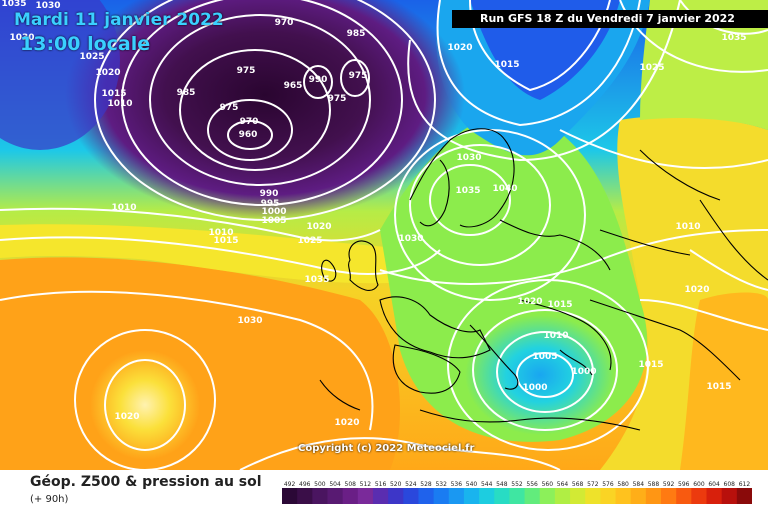  What do you see at coordinates (60, 75) in the screenshot?
I see `z500-west-blue` at bounding box center [60, 75].